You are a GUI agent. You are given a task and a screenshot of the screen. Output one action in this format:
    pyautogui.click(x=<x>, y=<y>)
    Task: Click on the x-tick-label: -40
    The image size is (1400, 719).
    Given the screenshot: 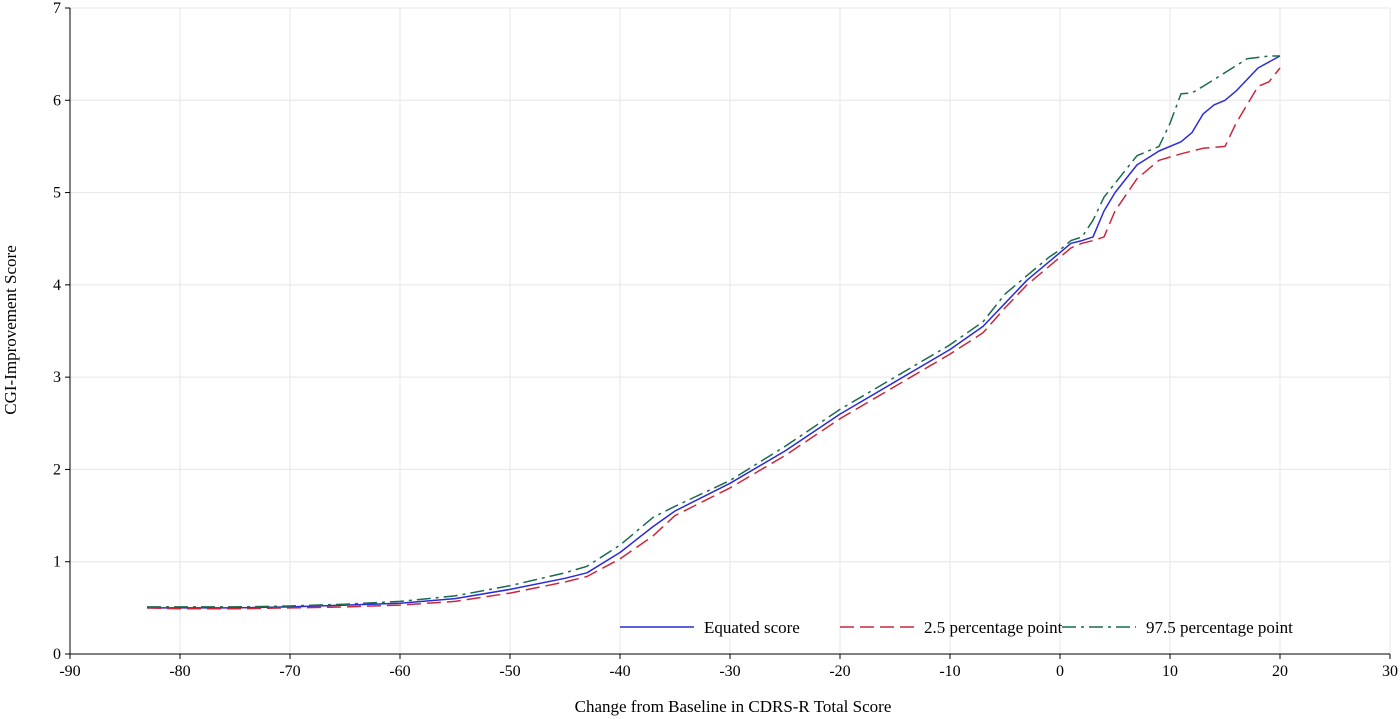 What is the action you would take?
    pyautogui.click(x=619, y=671)
    